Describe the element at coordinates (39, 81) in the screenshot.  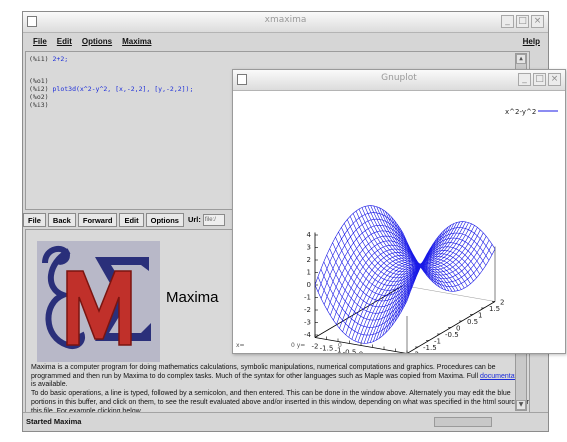
I see `console-line: (%o1)` at that location.